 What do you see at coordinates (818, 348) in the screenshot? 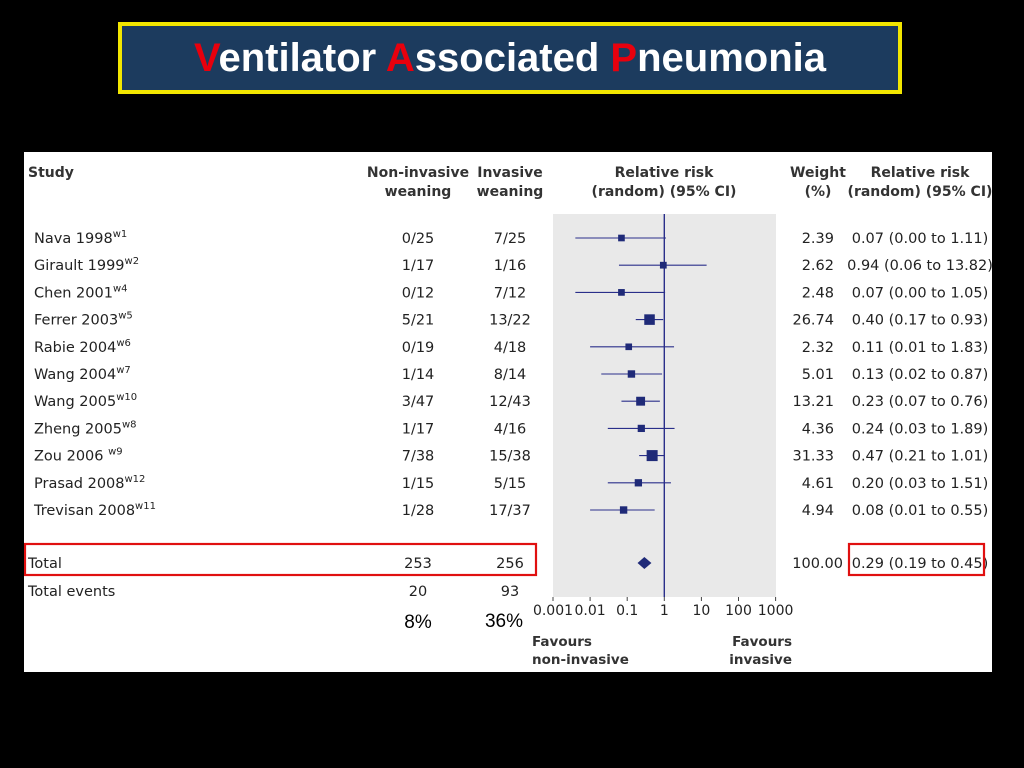
I see `study-weight-4: 2.32` at bounding box center [818, 348].